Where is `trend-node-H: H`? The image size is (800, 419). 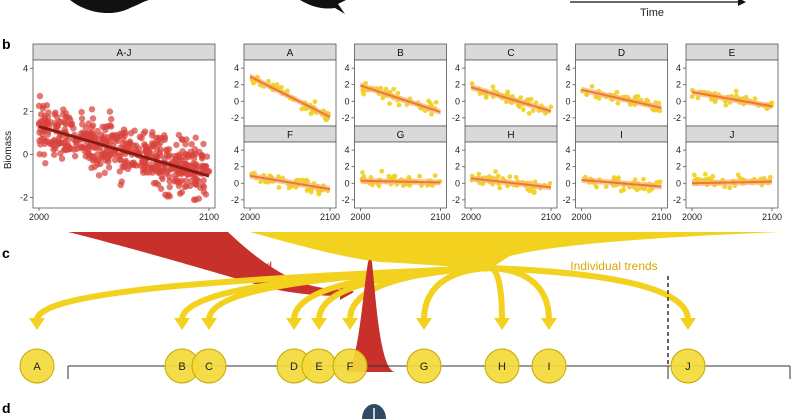 trend-node-H: H is located at coordinates (502, 366).